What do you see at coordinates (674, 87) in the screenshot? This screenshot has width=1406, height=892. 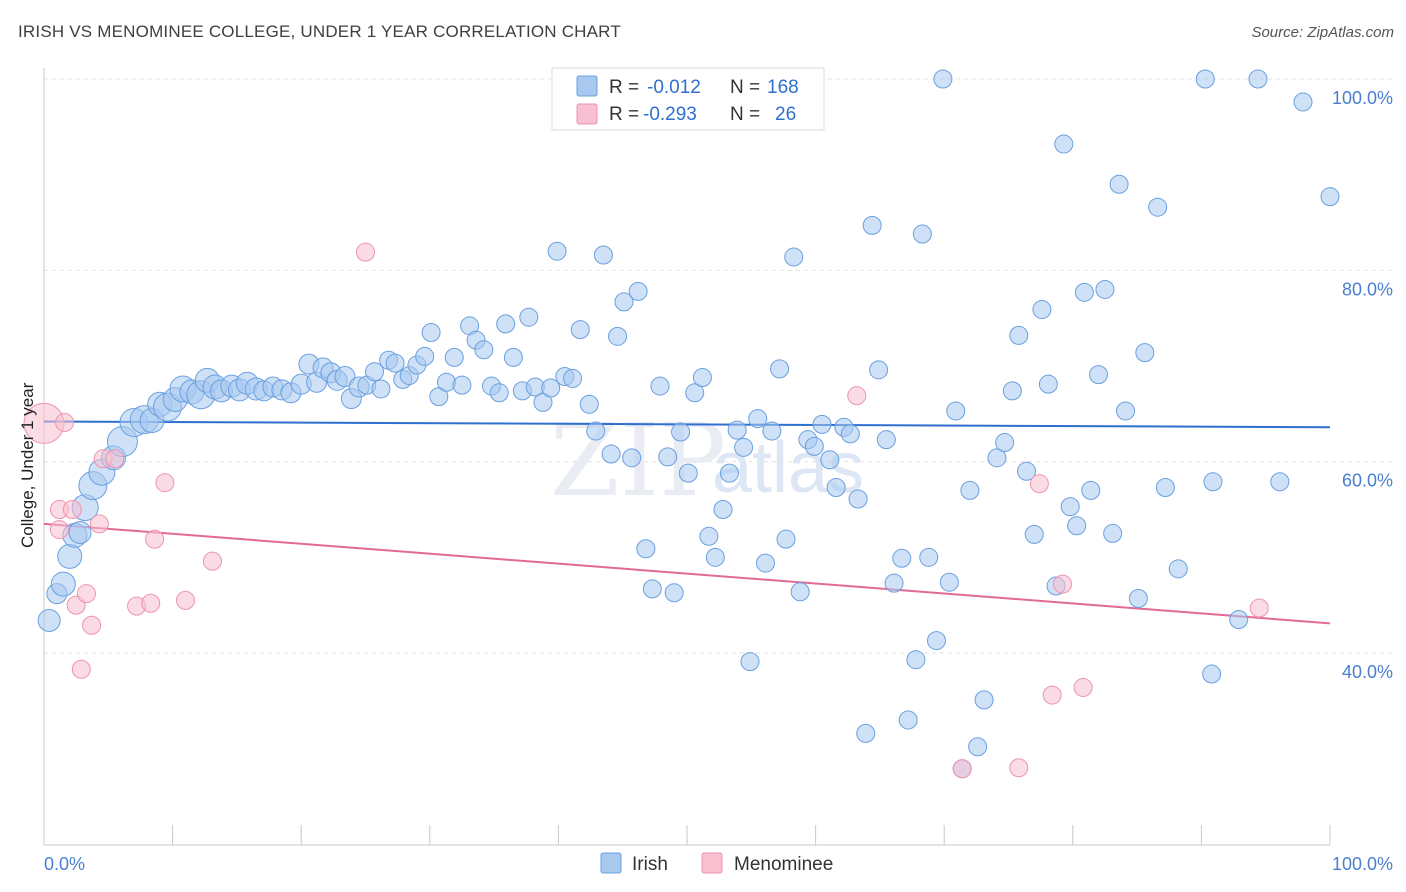 I see `legend-r-value-irish: -0.012` at bounding box center [674, 87].